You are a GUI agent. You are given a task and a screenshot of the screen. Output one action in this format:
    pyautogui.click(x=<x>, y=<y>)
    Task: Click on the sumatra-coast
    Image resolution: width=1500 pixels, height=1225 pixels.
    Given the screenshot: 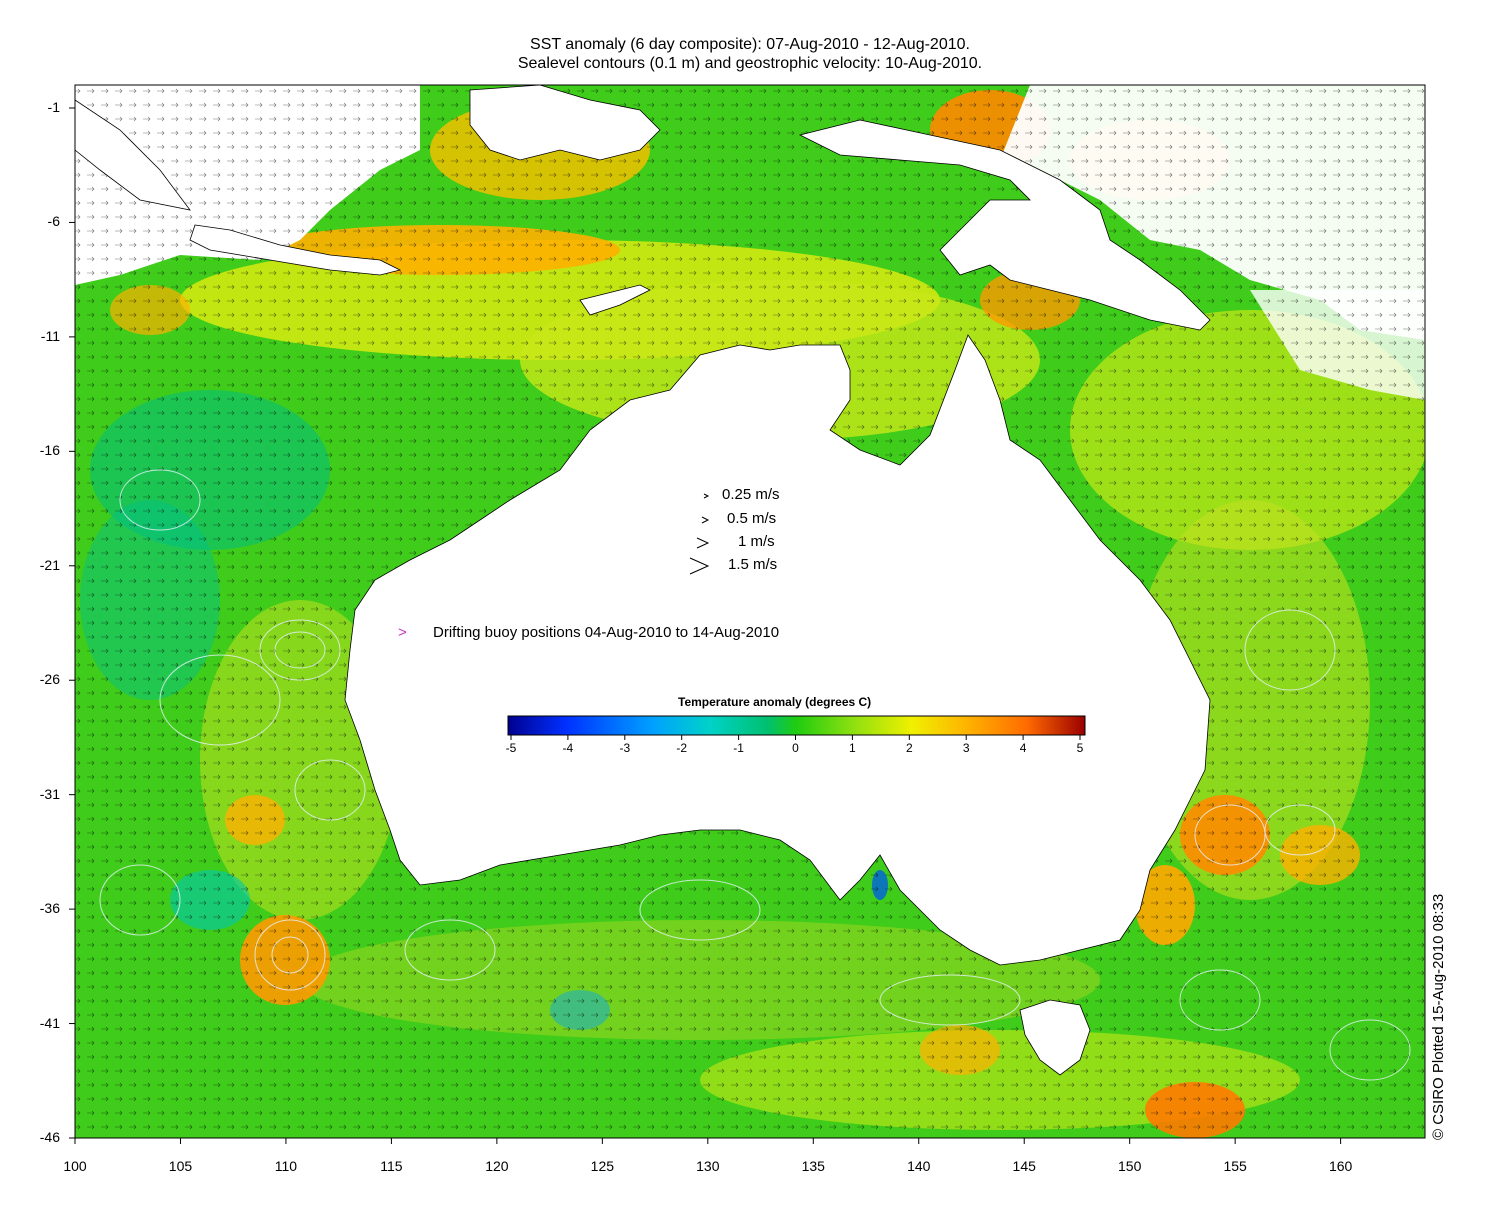 What is the action you would take?
    pyautogui.click(x=133, y=155)
    